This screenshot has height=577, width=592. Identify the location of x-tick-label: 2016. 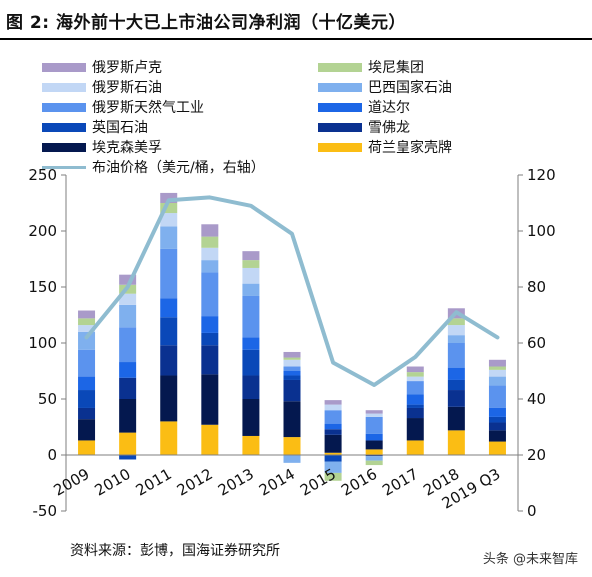
(359, 482).